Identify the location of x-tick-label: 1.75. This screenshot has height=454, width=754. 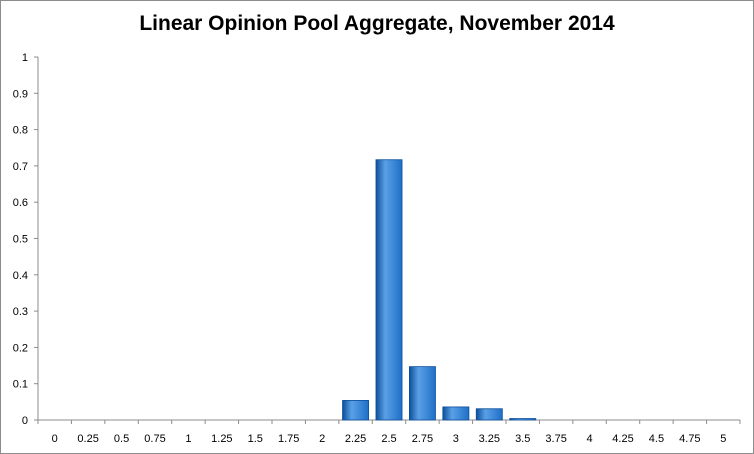
(288, 439).